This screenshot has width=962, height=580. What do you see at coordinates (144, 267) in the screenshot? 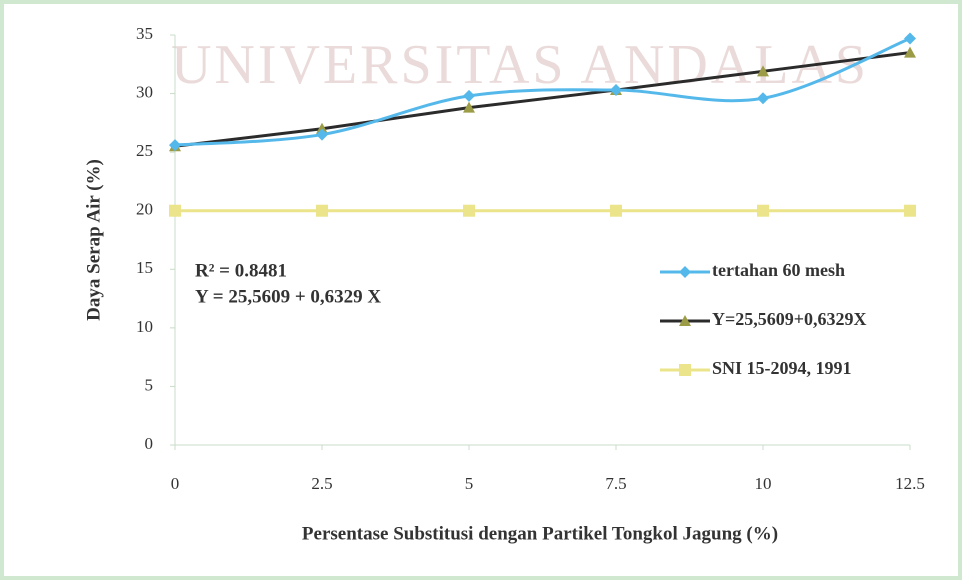
I see `y-tick-label: 15` at bounding box center [144, 267].